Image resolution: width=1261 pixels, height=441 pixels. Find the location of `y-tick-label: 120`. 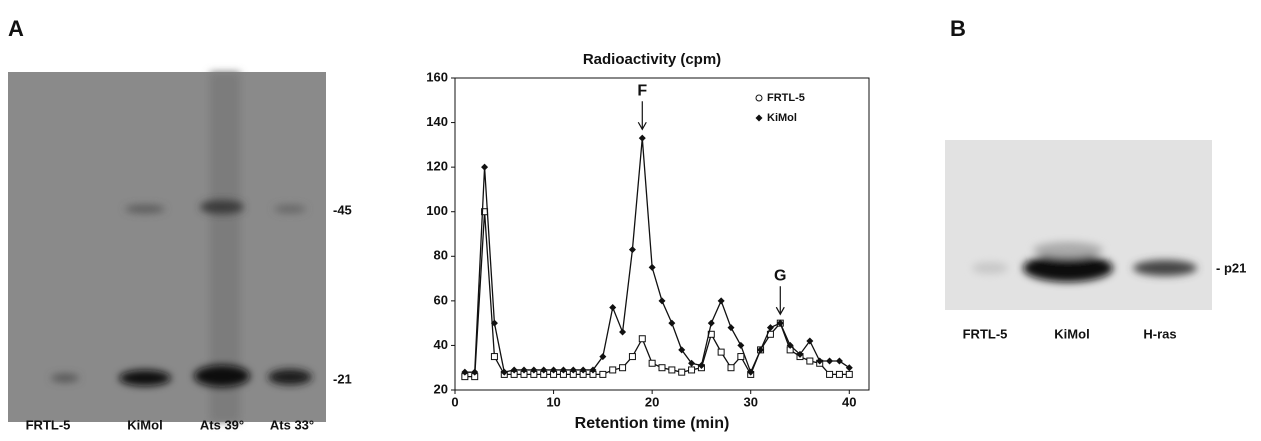

y-tick-label: 120 is located at coordinates (437, 166).